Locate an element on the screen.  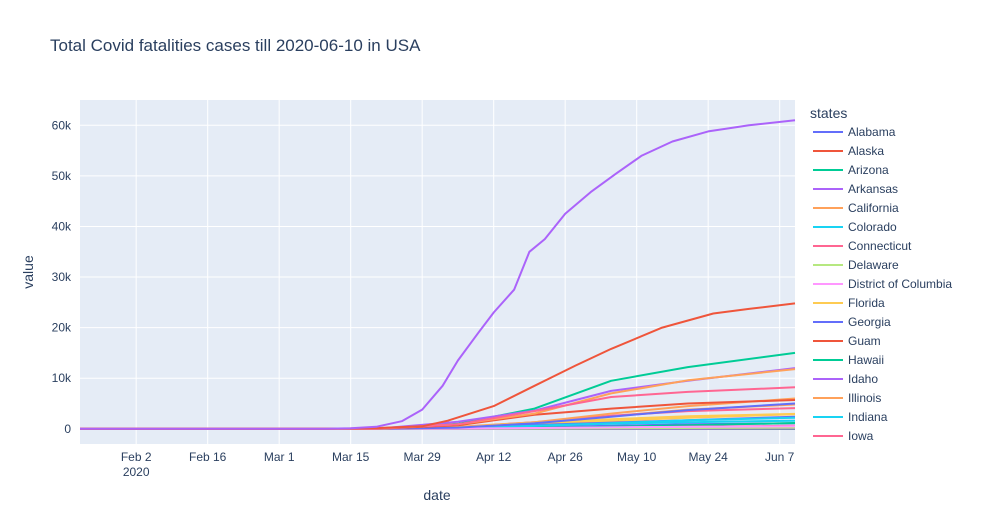
y-tick-label: 10k is located at coordinates (62, 378).